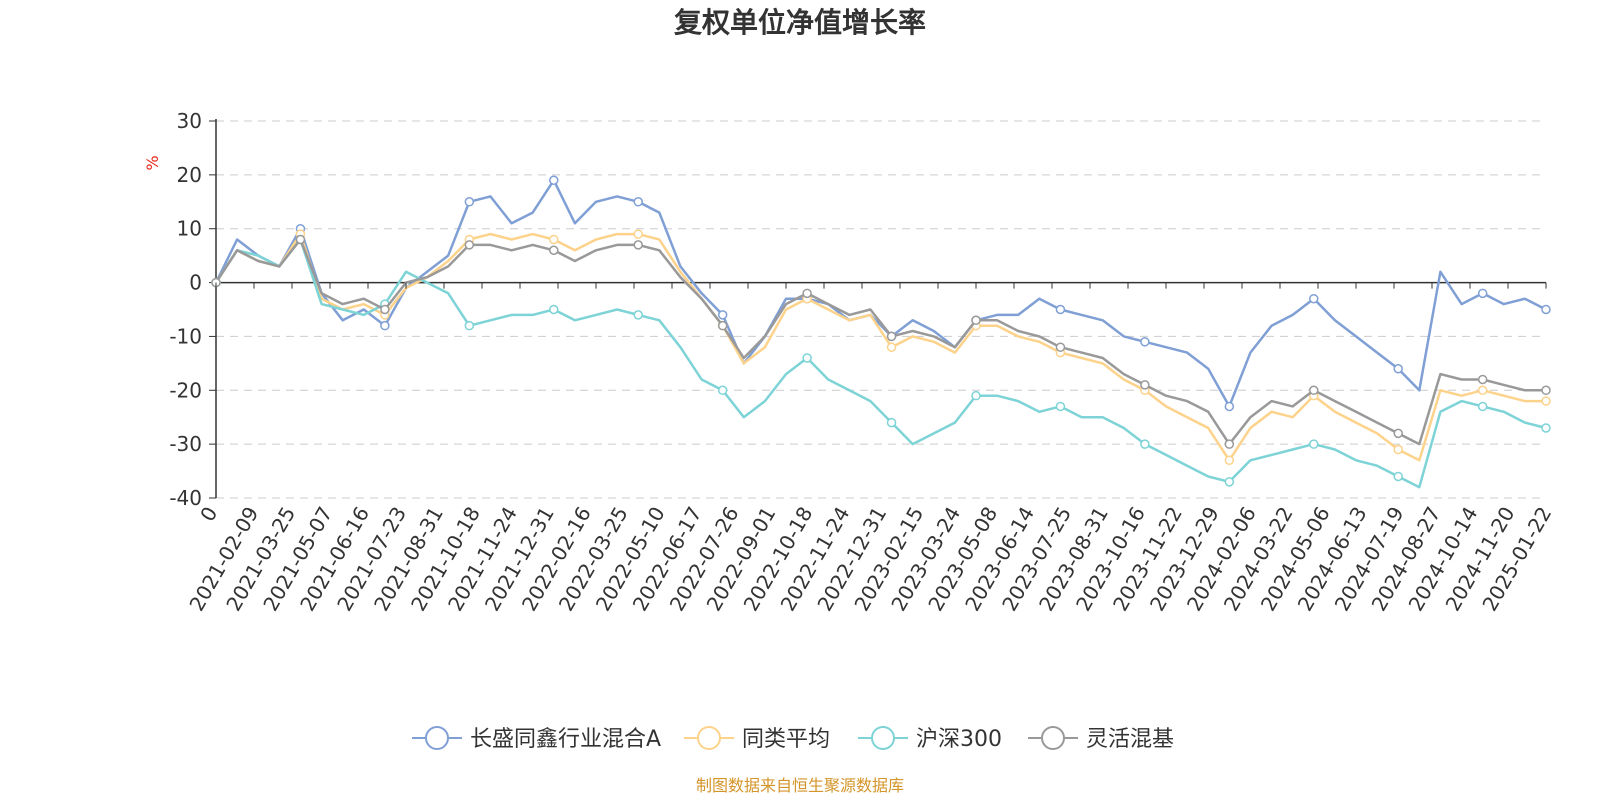 The image size is (1600, 800). Describe the element at coordinates (189, 175) in the screenshot. I see `y-tick-label: 20` at that location.